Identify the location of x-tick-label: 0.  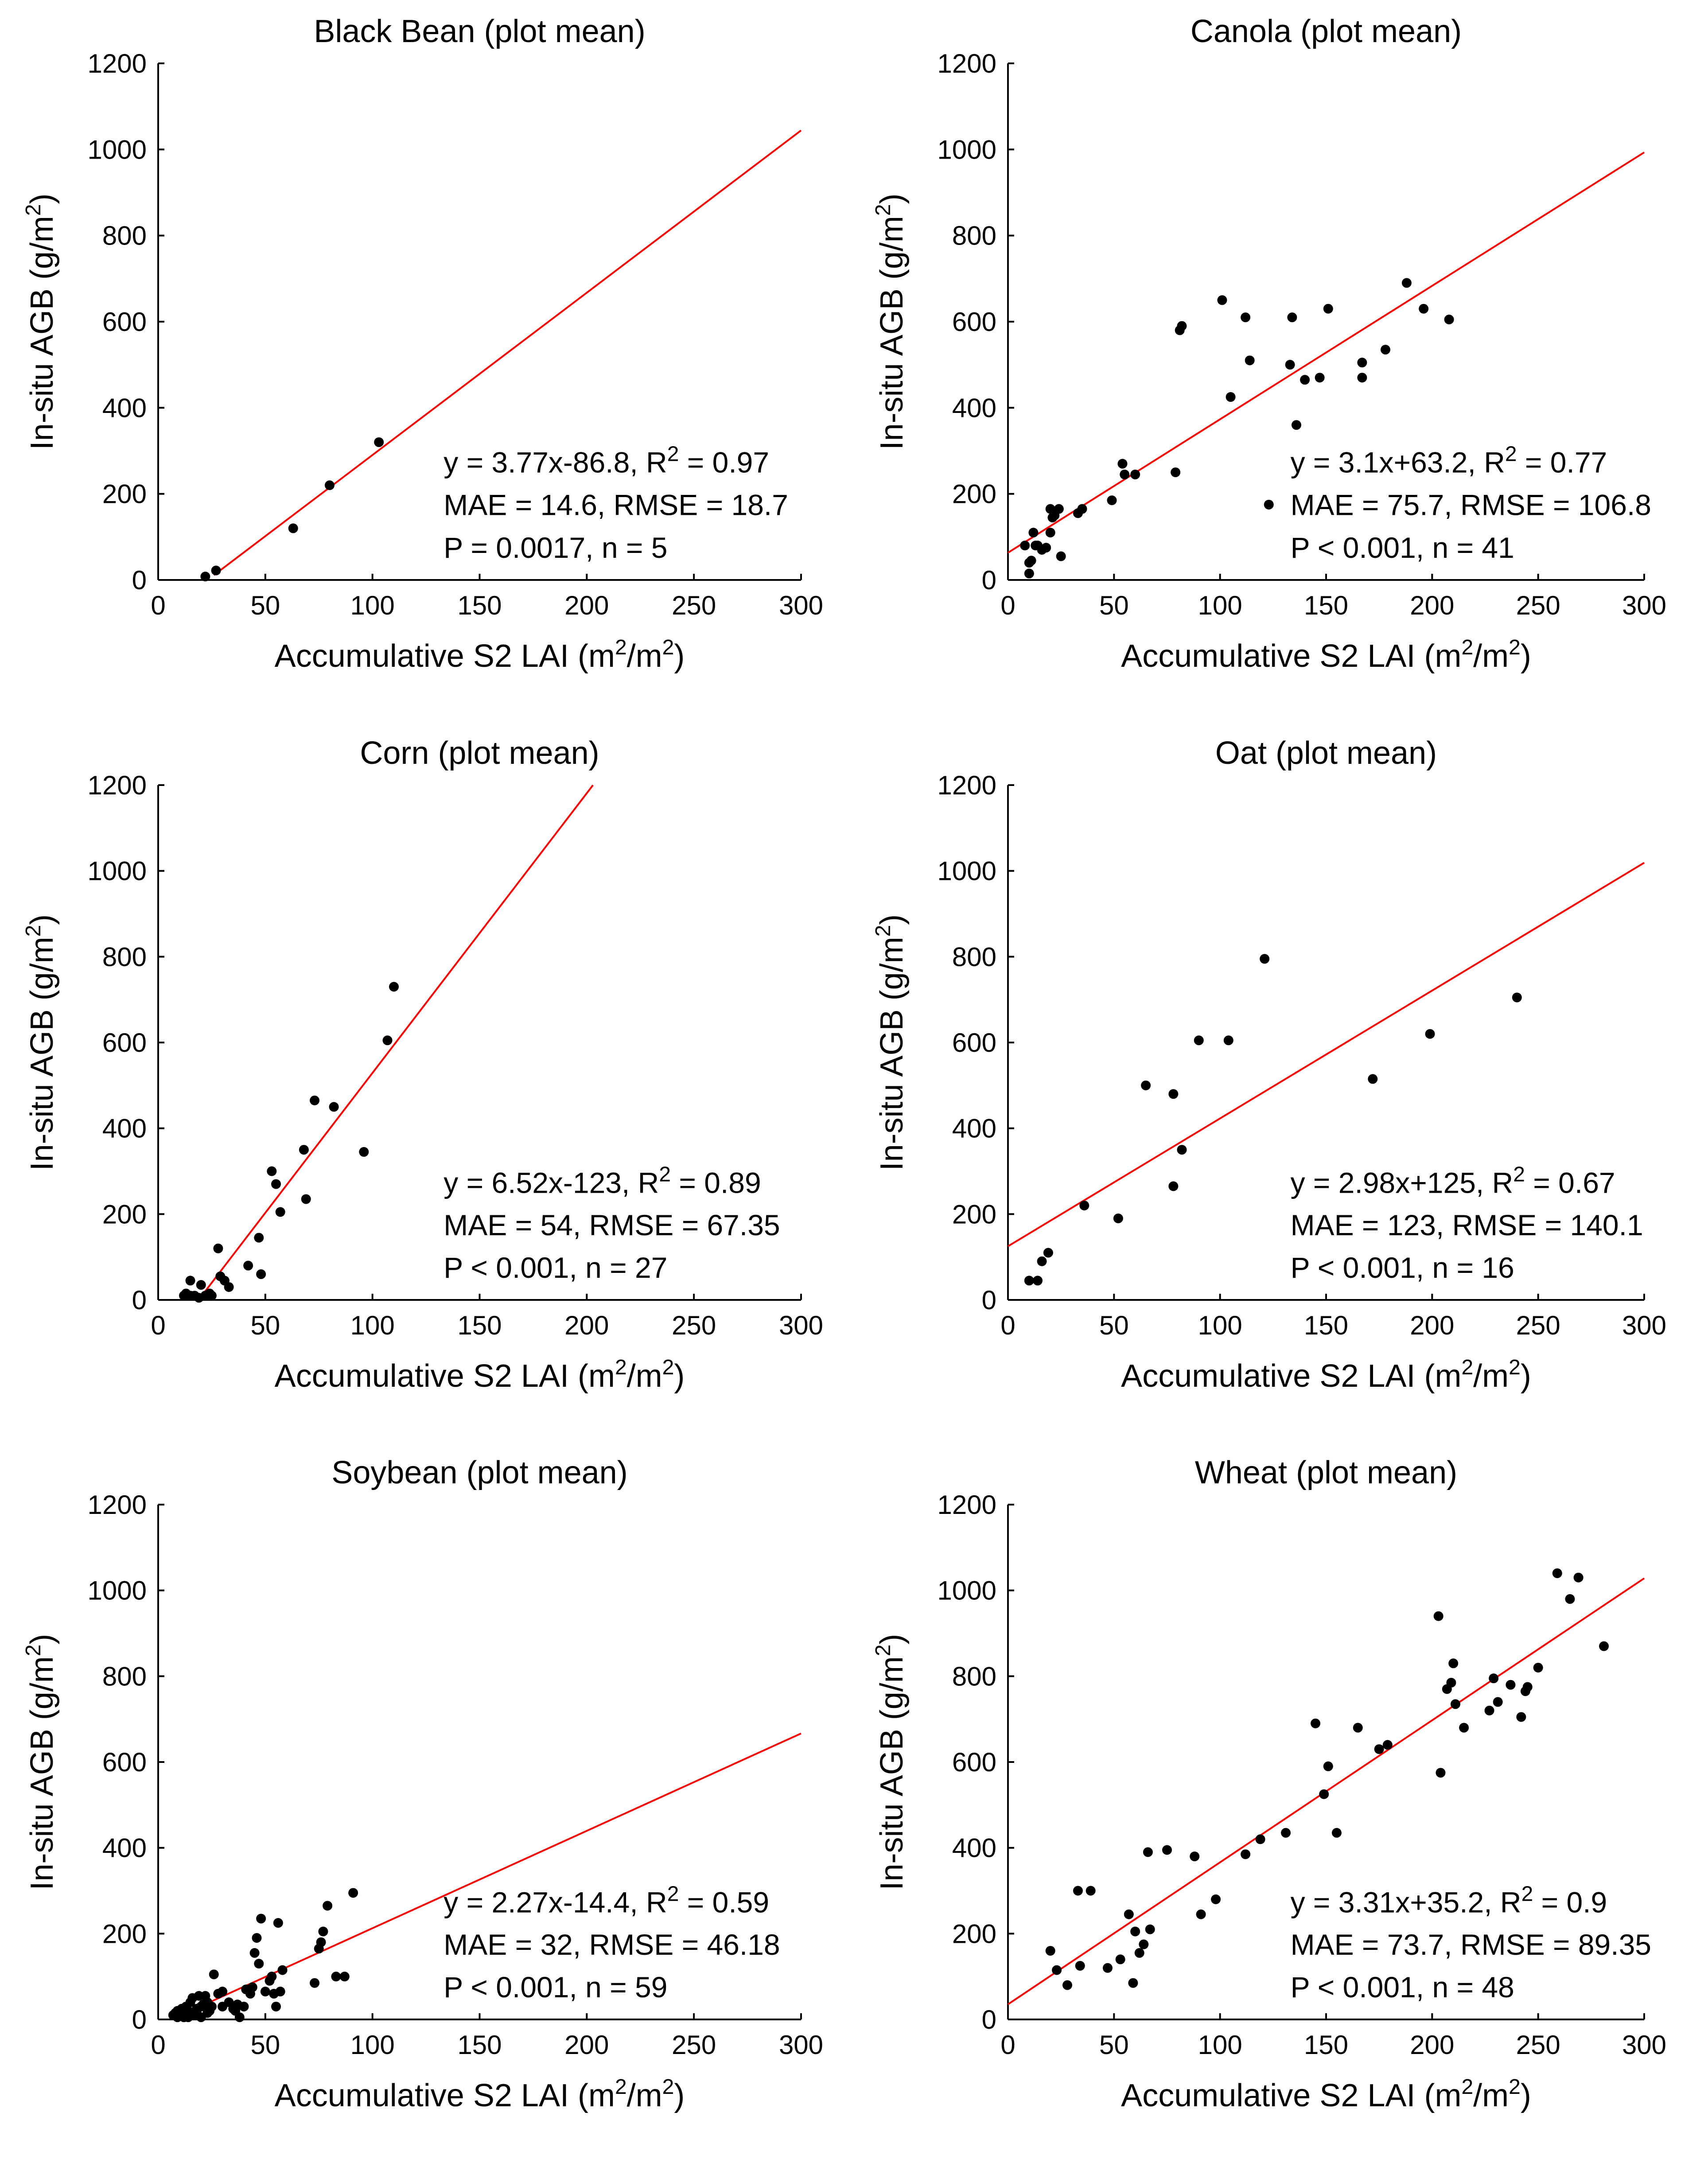
(158, 606).